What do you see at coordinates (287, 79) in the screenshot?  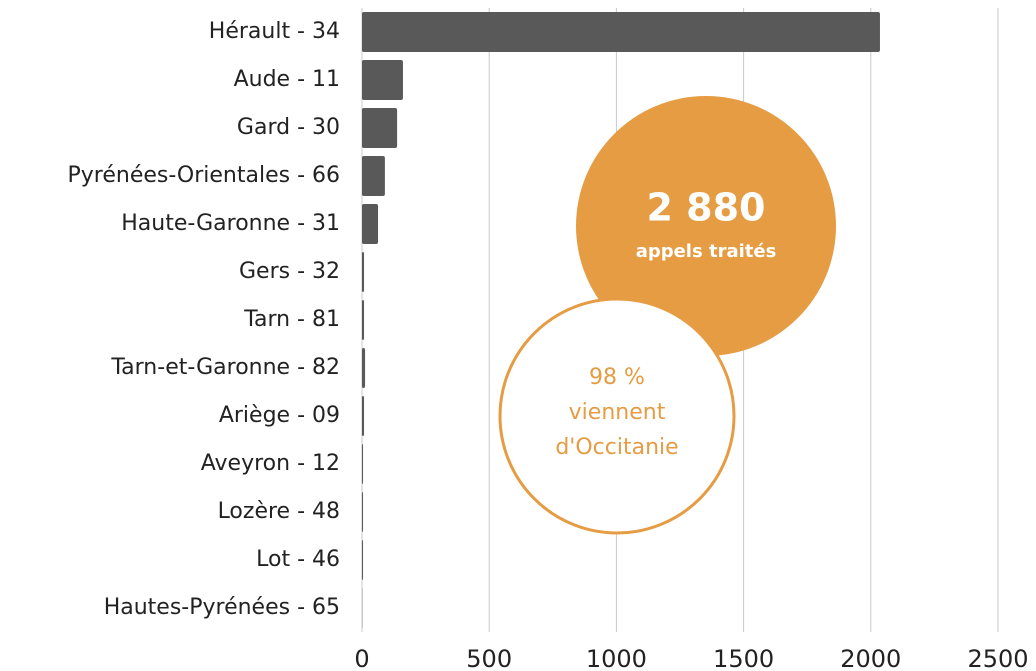 I see `y-tick-label: Aude - 11` at bounding box center [287, 79].